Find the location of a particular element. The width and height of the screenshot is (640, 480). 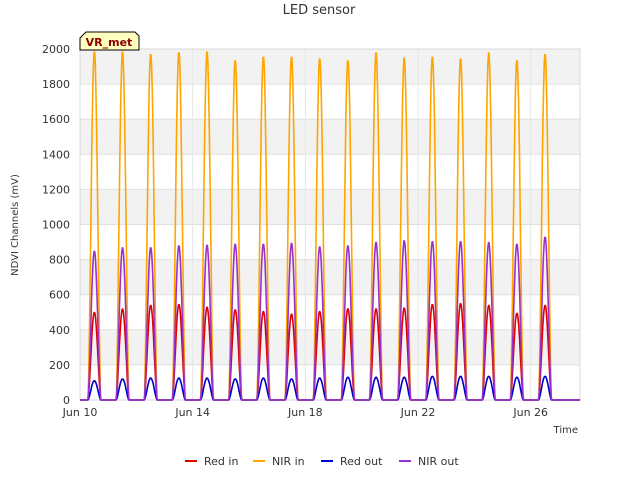

y-tick-label: 800 is located at coordinates (59, 260).